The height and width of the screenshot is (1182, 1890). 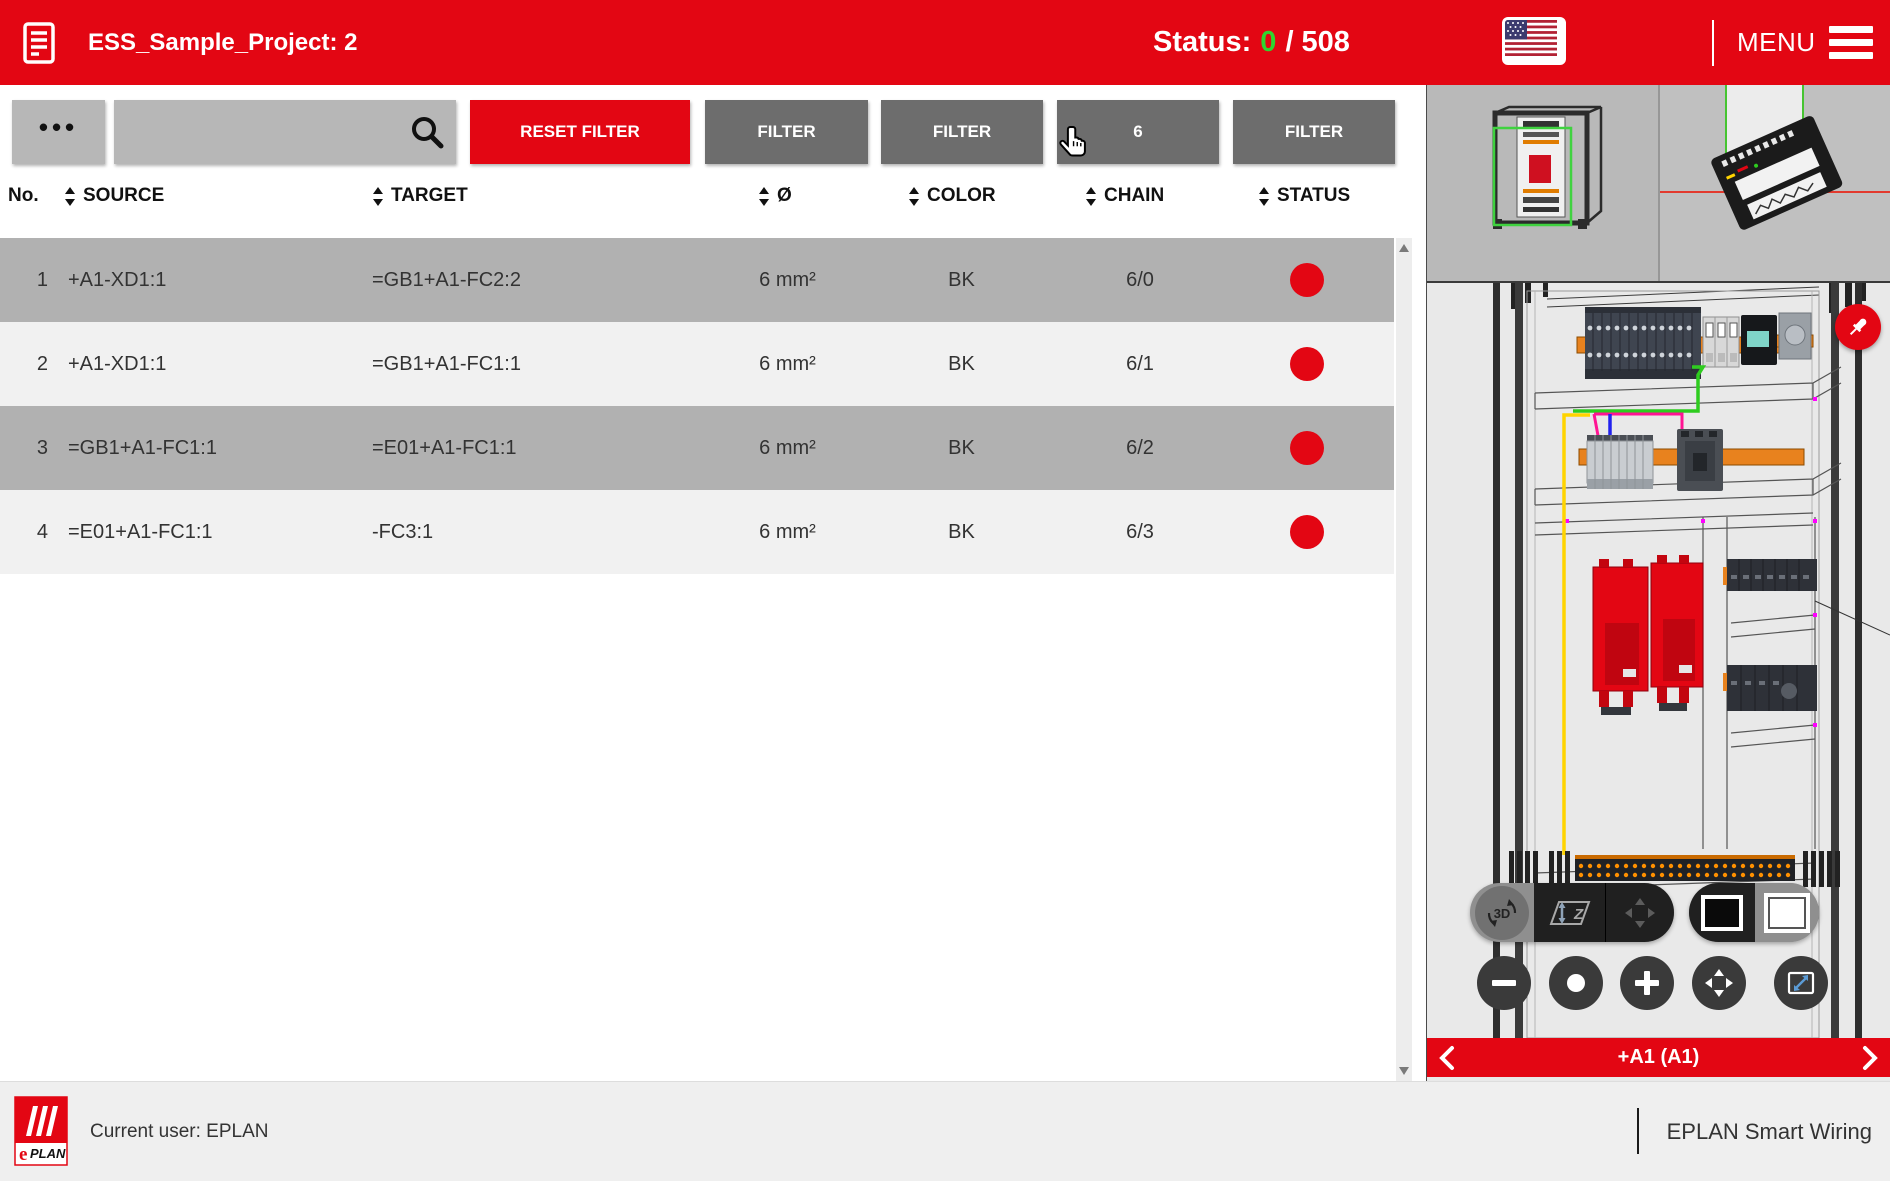 What do you see at coordinates (1759, 340) in the screenshot?
I see `controller-device` at bounding box center [1759, 340].